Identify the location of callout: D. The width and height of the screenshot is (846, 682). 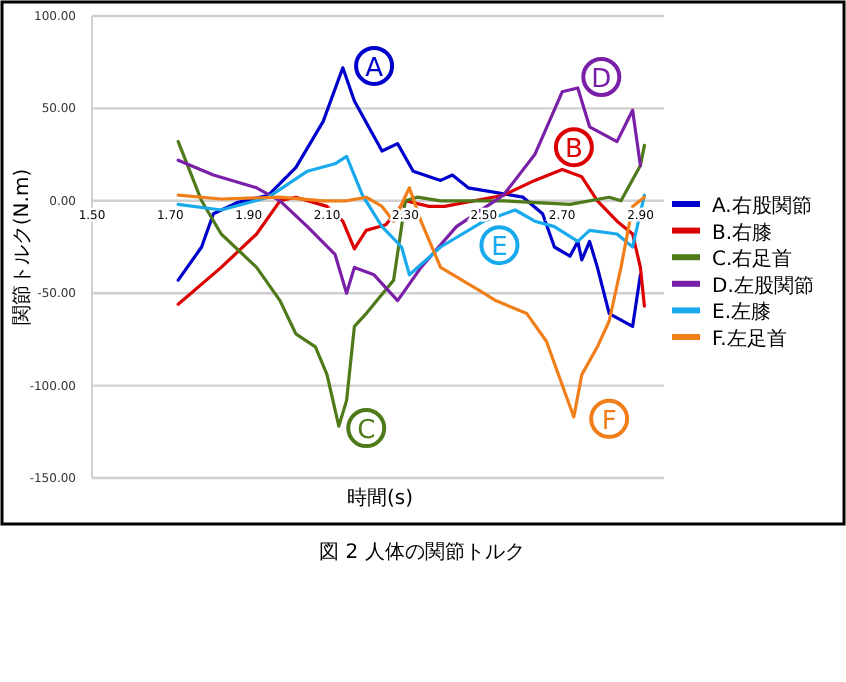
(601, 77).